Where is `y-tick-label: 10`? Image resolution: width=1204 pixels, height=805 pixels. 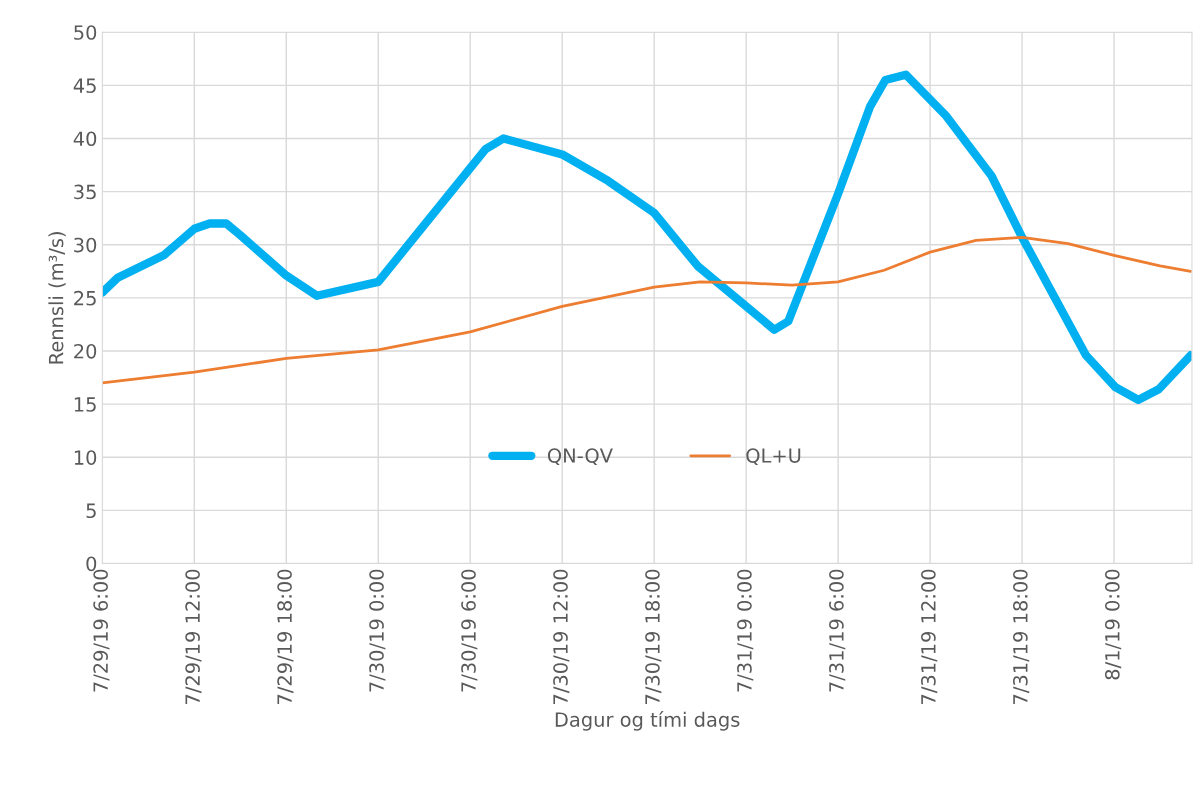
y-tick-label: 10 is located at coordinates (85, 457).